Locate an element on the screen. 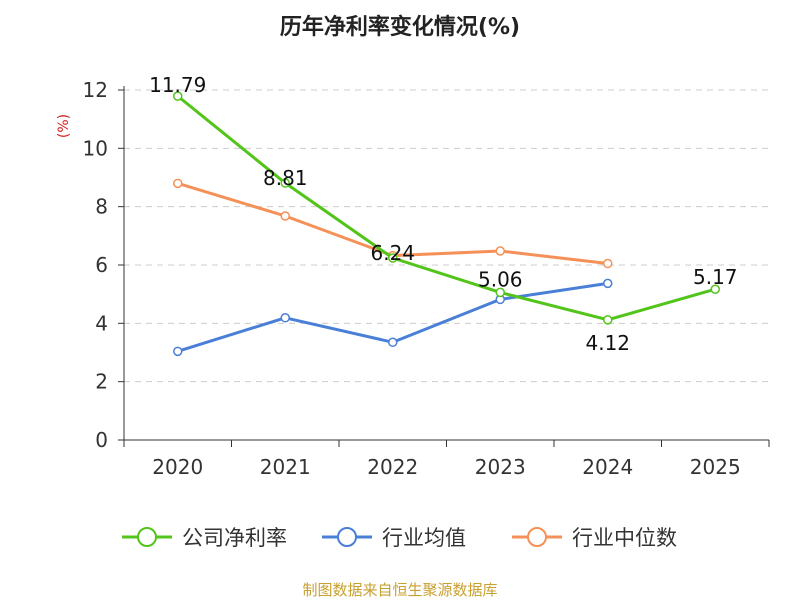 The height and width of the screenshot is (600, 800). legend-label: 行业均值 is located at coordinates (424, 538).